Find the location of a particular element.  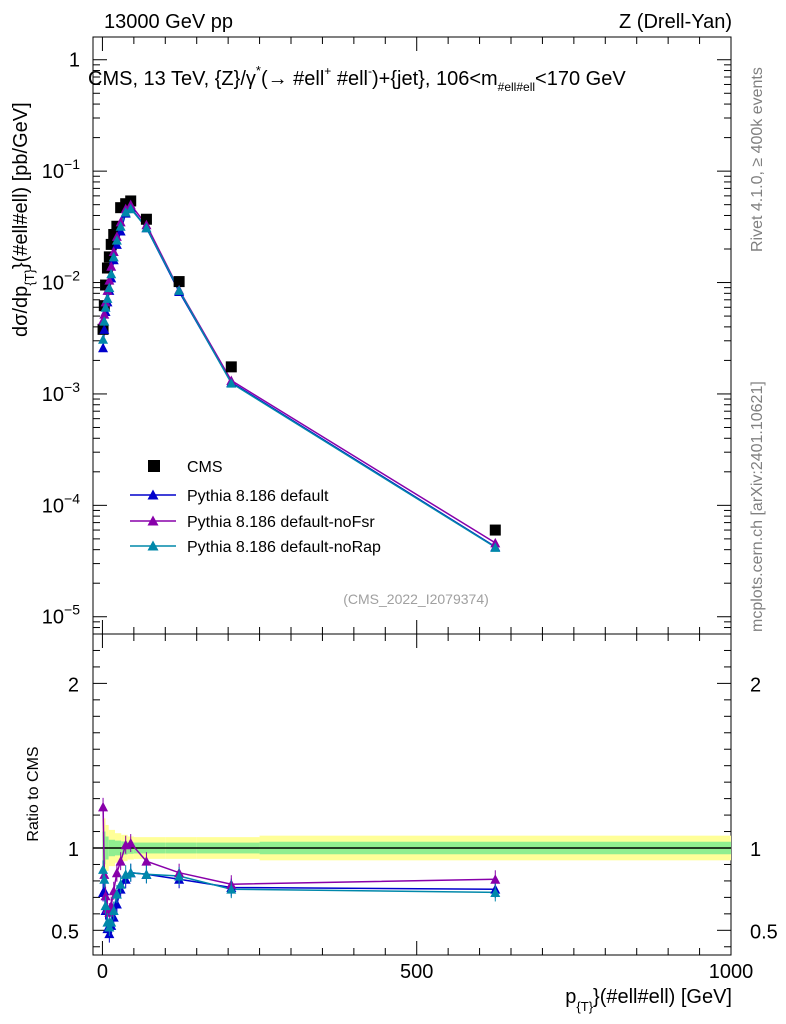

y-axis-label: dσ/dp{T}}(#ell#ell) [pb/GeV] is located at coordinates (23, 219).